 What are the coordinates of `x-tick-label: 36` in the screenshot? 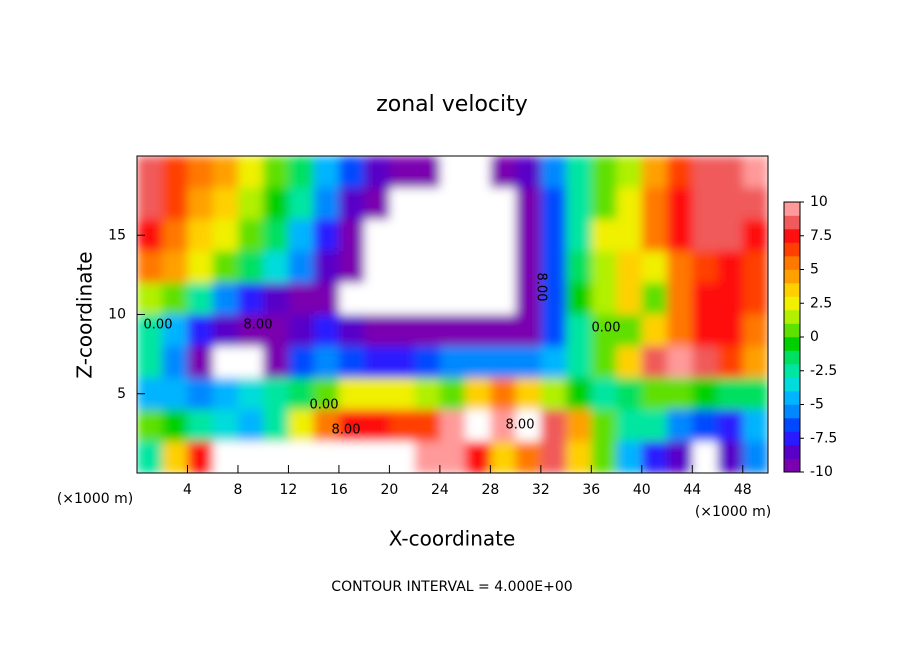 It's located at (591, 490).